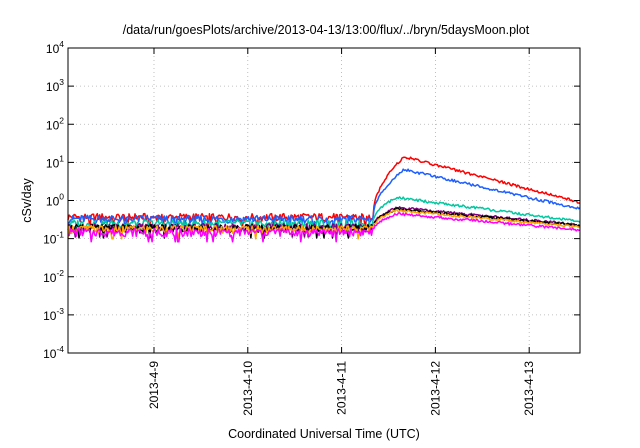  I want to click on y-tick-label: 10⁴, so click(55, 47).